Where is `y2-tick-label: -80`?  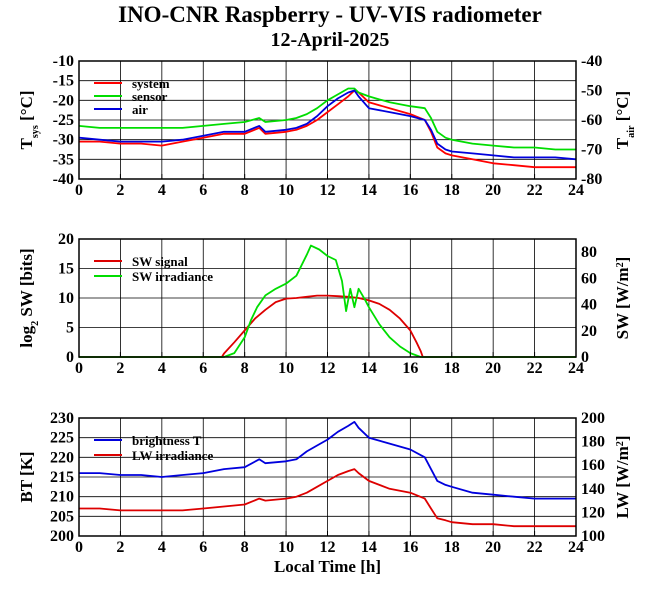 y2-tick-label: -80 is located at coordinates (591, 179).